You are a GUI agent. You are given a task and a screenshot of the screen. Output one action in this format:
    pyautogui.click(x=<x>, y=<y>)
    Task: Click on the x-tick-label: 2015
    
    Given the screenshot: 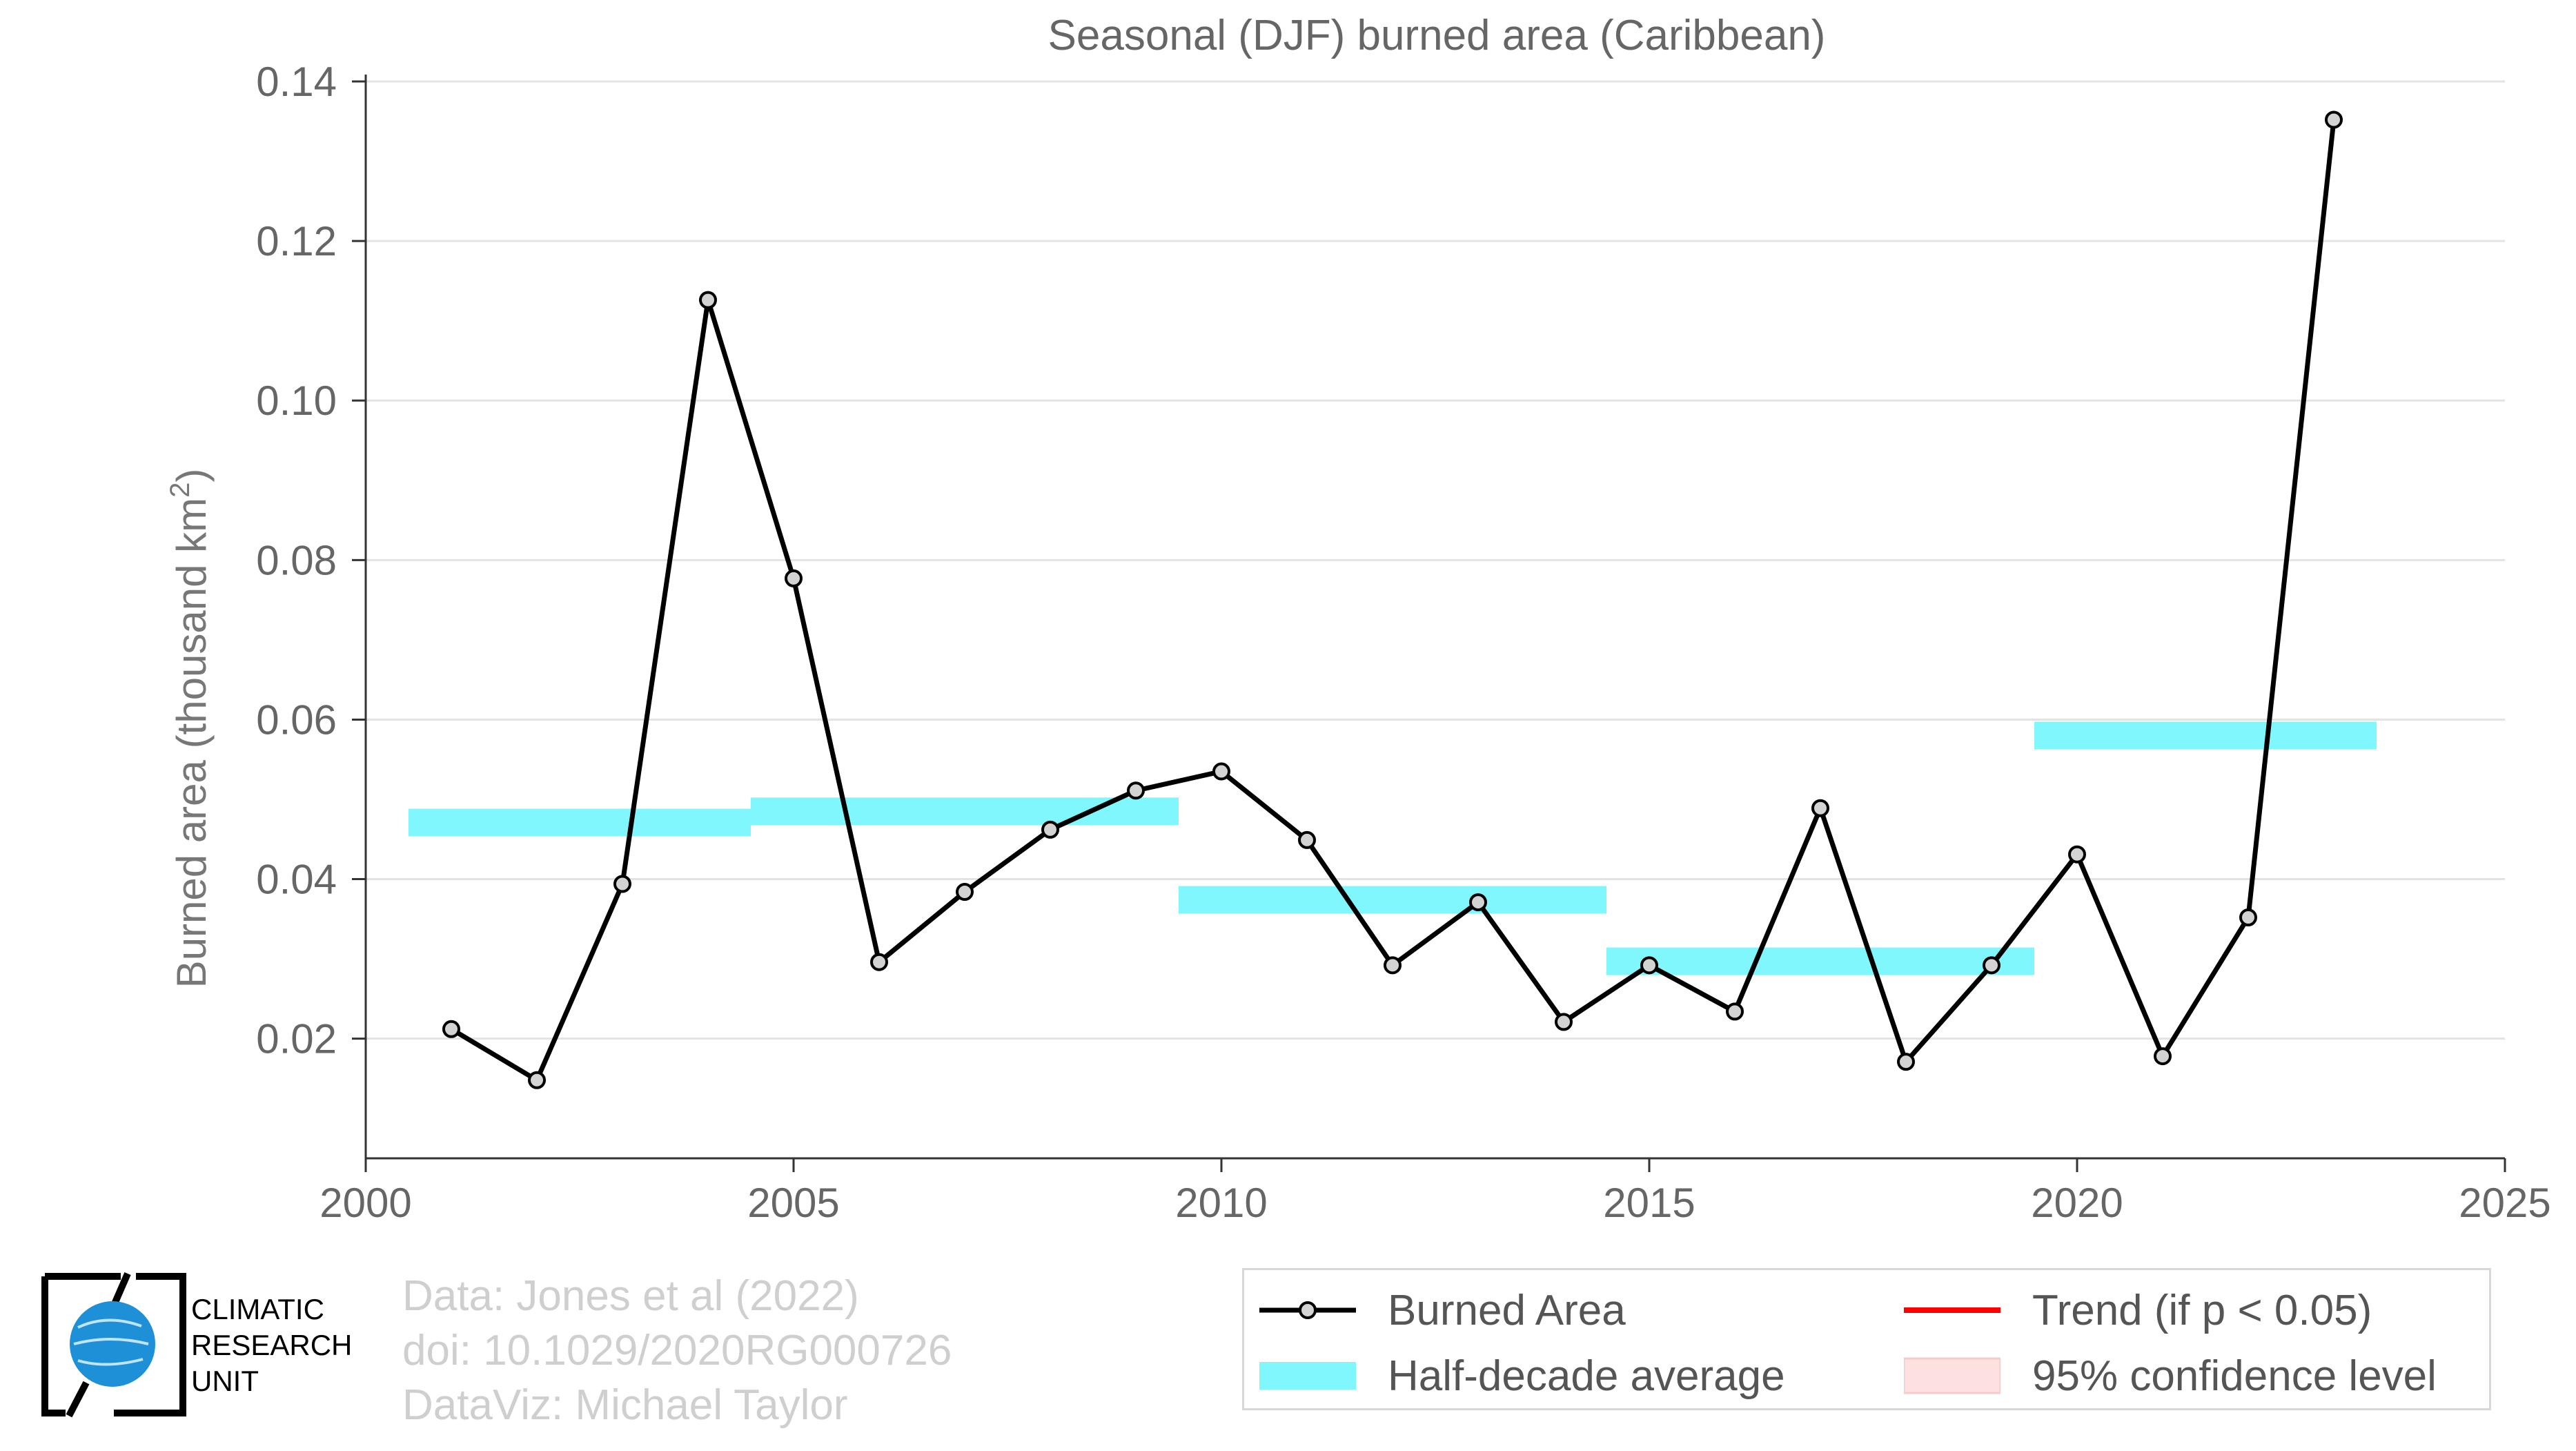 What is the action you would take?
    pyautogui.click(x=1649, y=1203)
    